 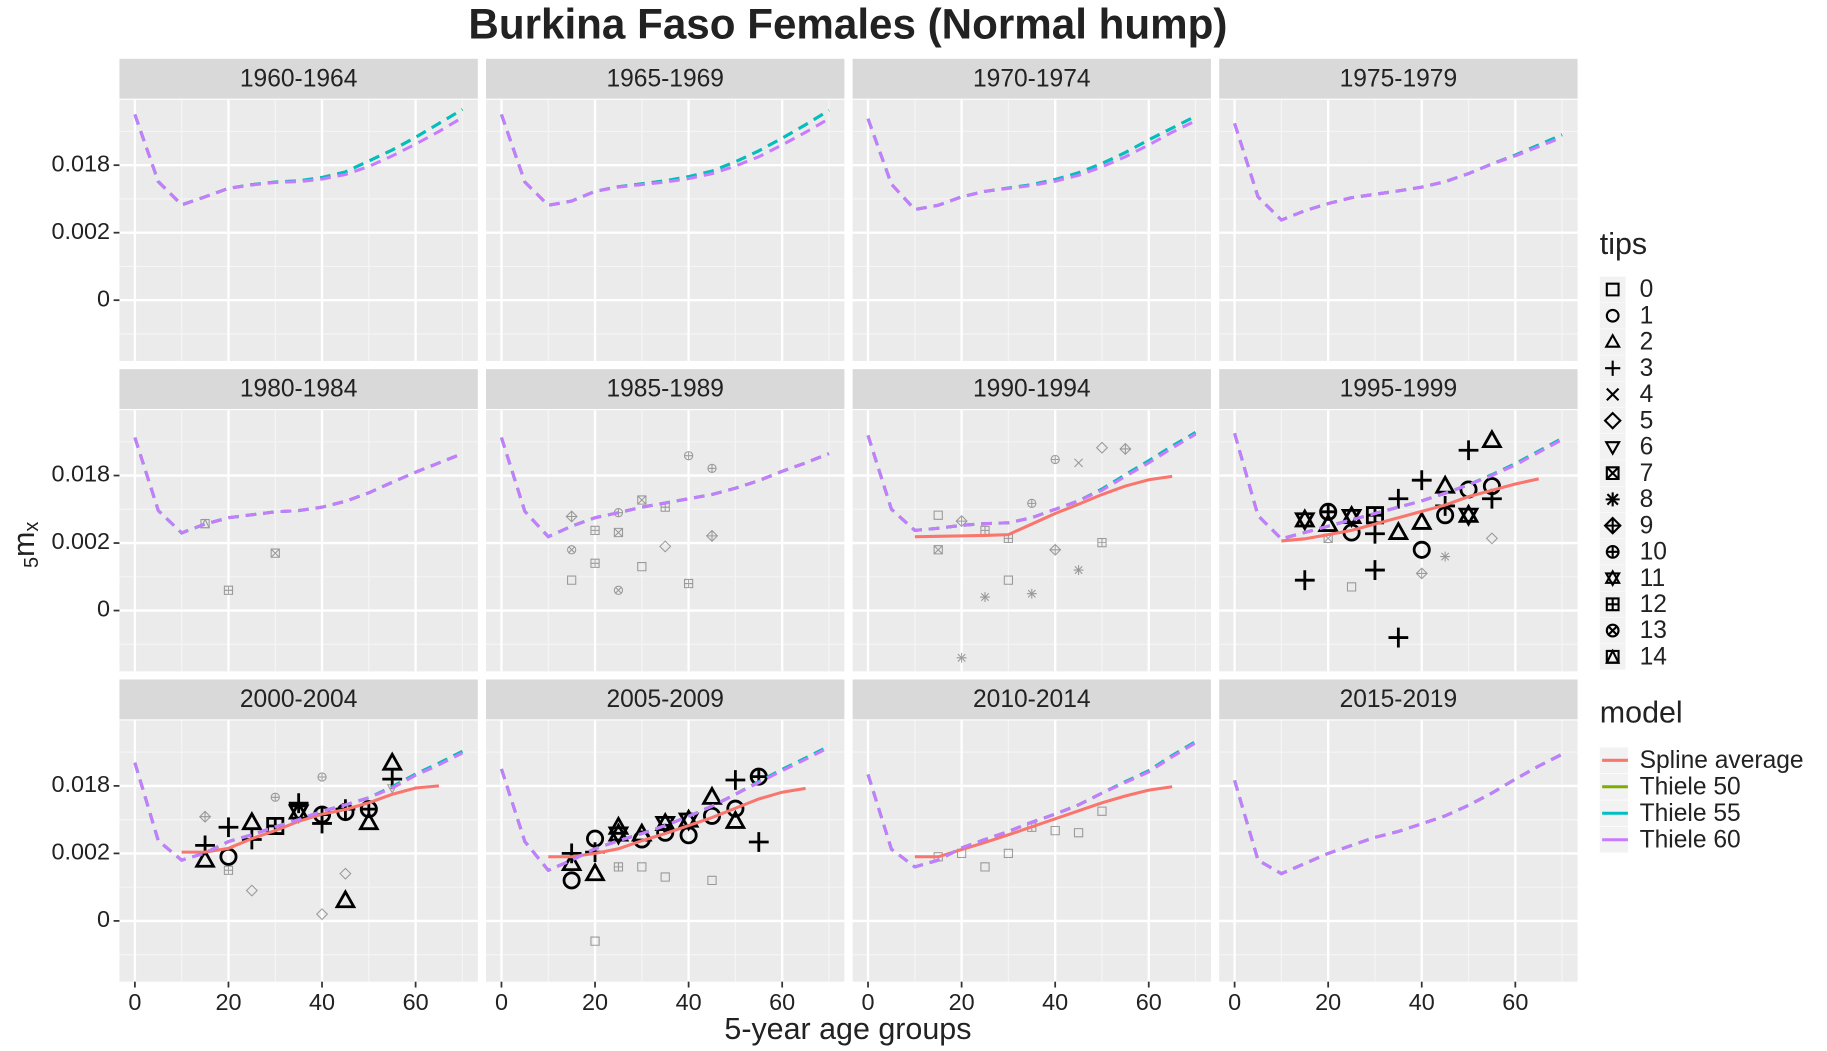 What do you see at coordinates (1690, 839) in the screenshot?
I see `legend-label: Thiele 60` at bounding box center [1690, 839].